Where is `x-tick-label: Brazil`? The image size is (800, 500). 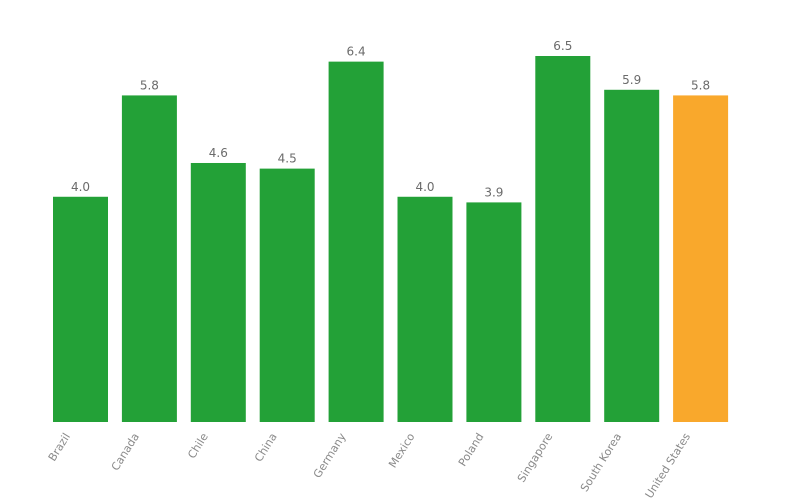
x-tick-label: Brazil is located at coordinates (59, 447).